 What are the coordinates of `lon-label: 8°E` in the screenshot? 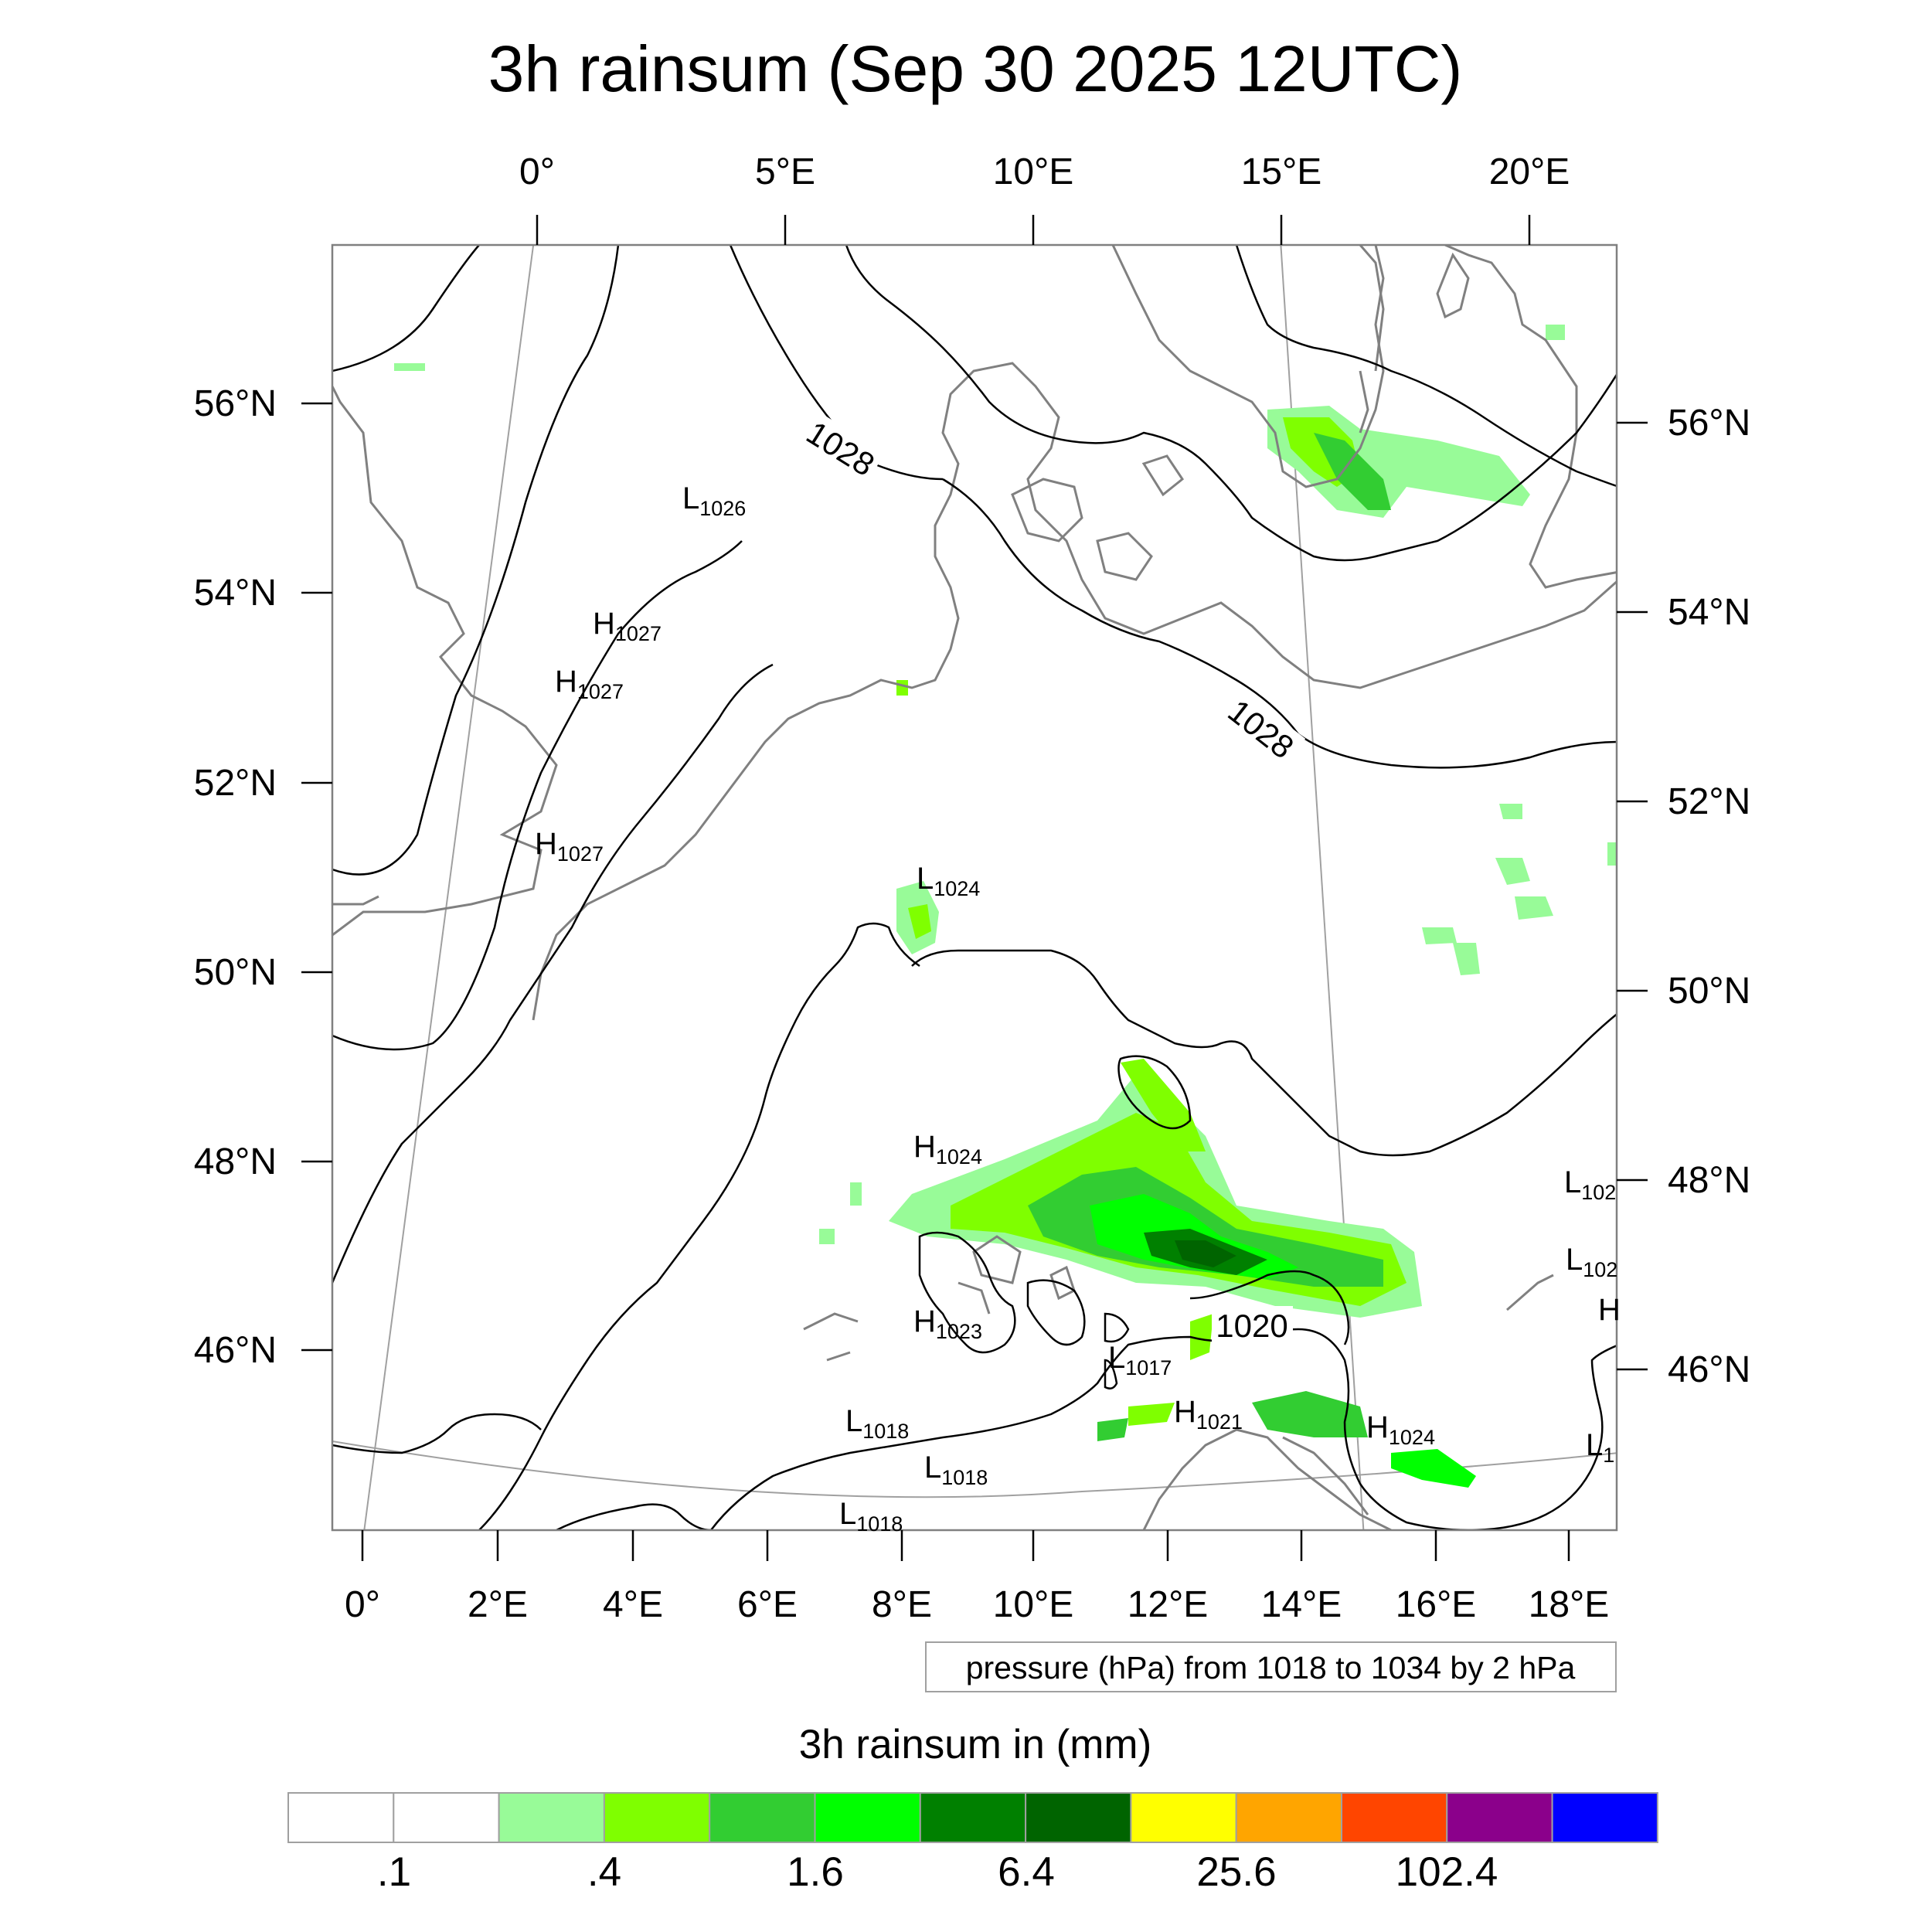 It's located at (902, 1604).